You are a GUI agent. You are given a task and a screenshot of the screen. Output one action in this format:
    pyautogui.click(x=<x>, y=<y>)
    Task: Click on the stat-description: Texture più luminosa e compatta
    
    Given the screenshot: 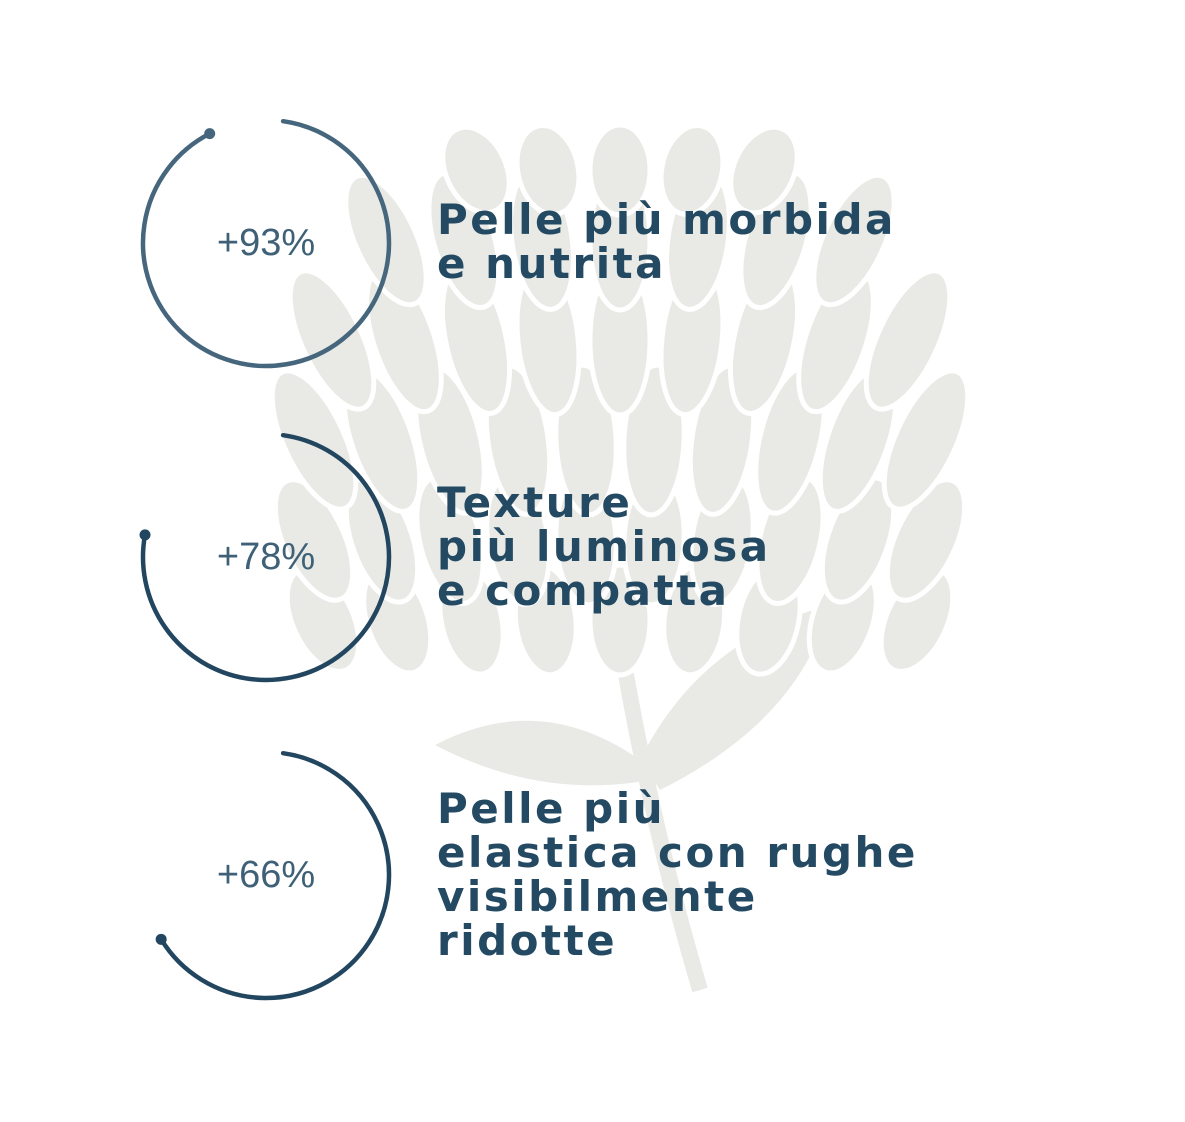 What is the action you would take?
    pyautogui.click(x=604, y=547)
    